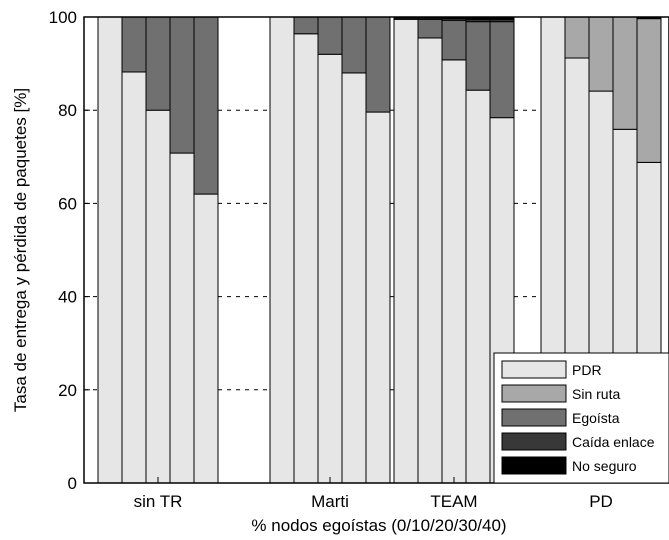 This screenshot has width=669, height=540. What do you see at coordinates (596, 394) in the screenshot?
I see `legend-label: Sin ruta` at bounding box center [596, 394].